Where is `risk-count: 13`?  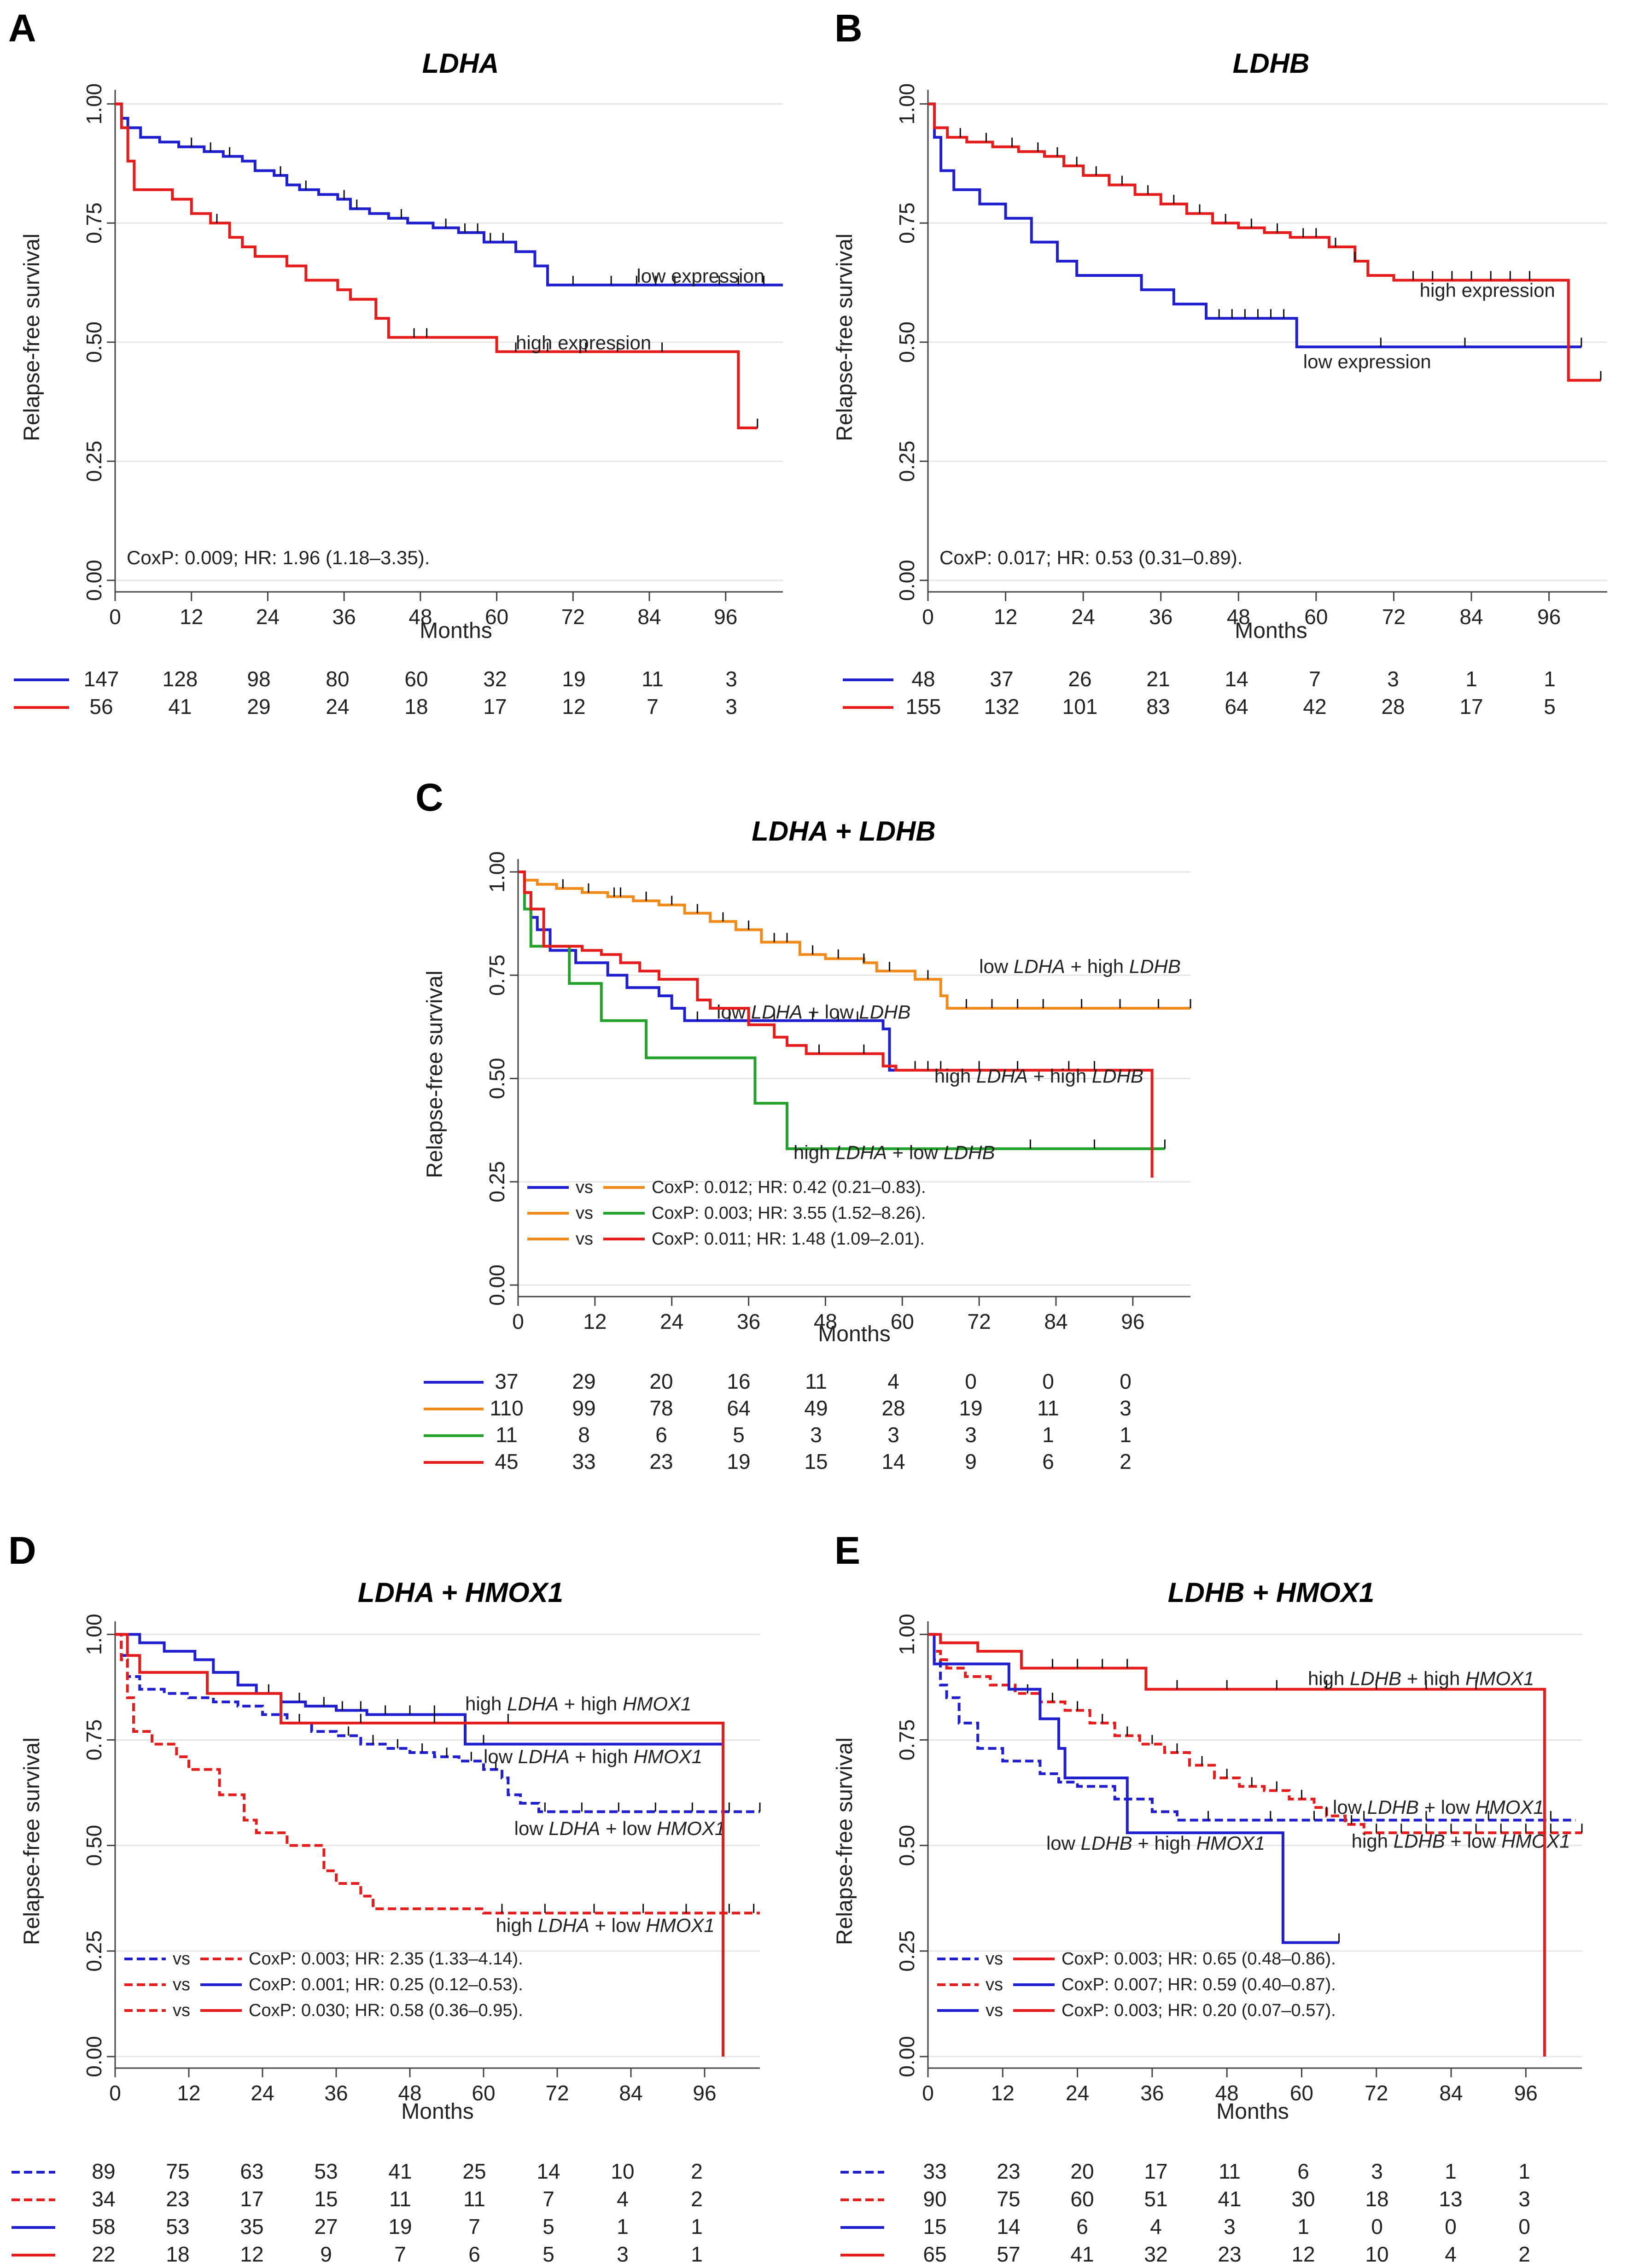
risk-count: 13 is located at coordinates (1450, 2199).